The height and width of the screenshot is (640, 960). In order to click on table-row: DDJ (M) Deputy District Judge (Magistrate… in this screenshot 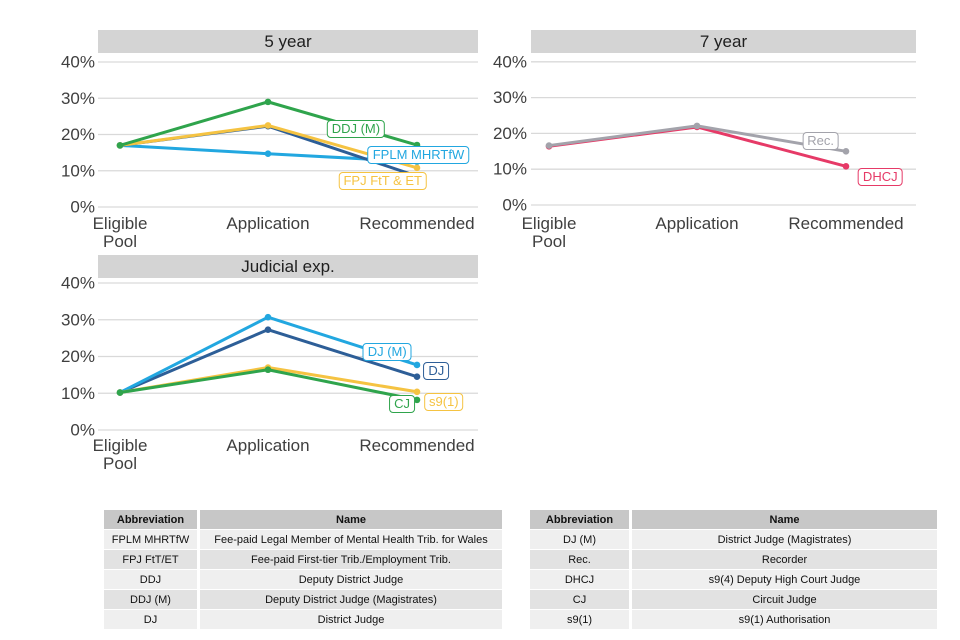, I will do `click(303, 599)`.